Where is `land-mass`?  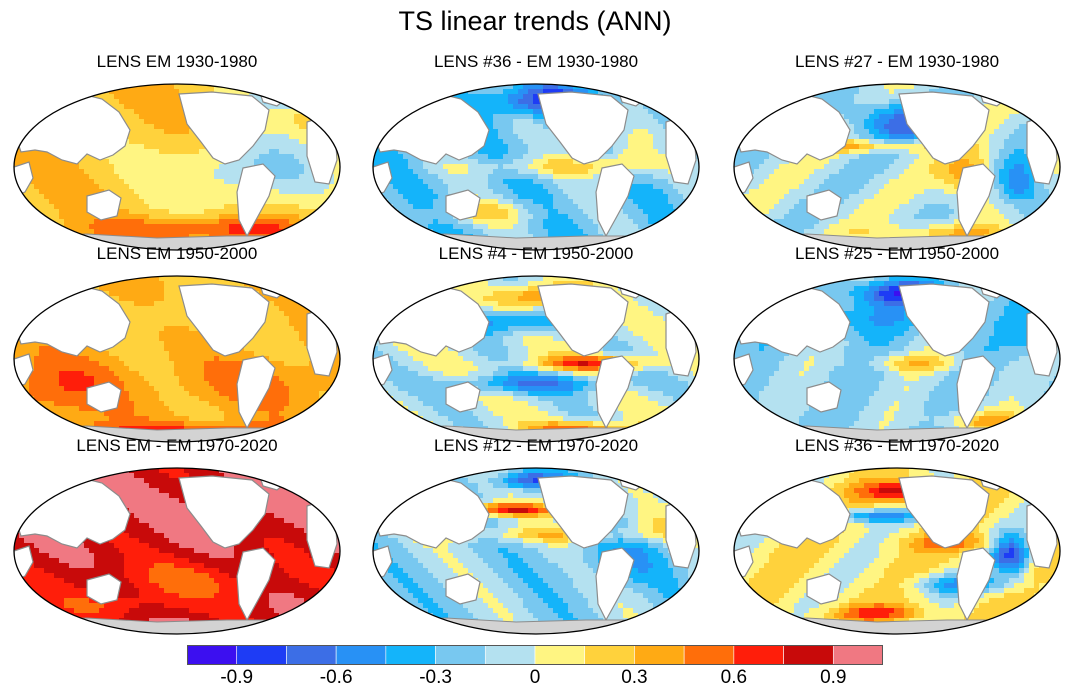
land-mass is located at coordinates (583, 128).